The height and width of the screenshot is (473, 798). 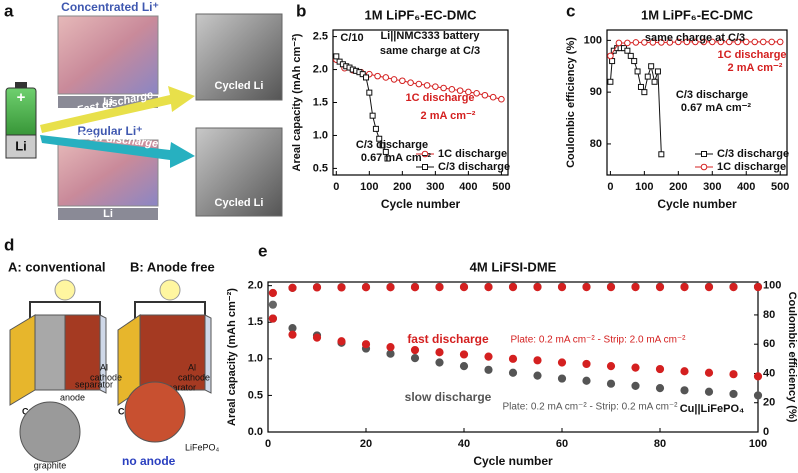 I want to click on x-tick-label: 300, so click(x=435, y=187).